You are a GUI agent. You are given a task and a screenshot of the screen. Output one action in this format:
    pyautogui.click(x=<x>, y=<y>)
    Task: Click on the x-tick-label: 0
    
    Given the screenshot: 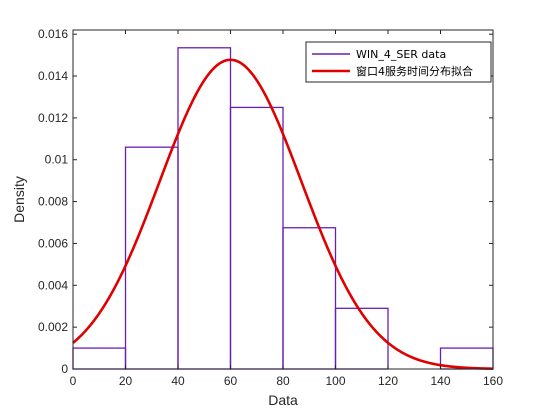 What is the action you would take?
    pyautogui.click(x=73, y=381)
    